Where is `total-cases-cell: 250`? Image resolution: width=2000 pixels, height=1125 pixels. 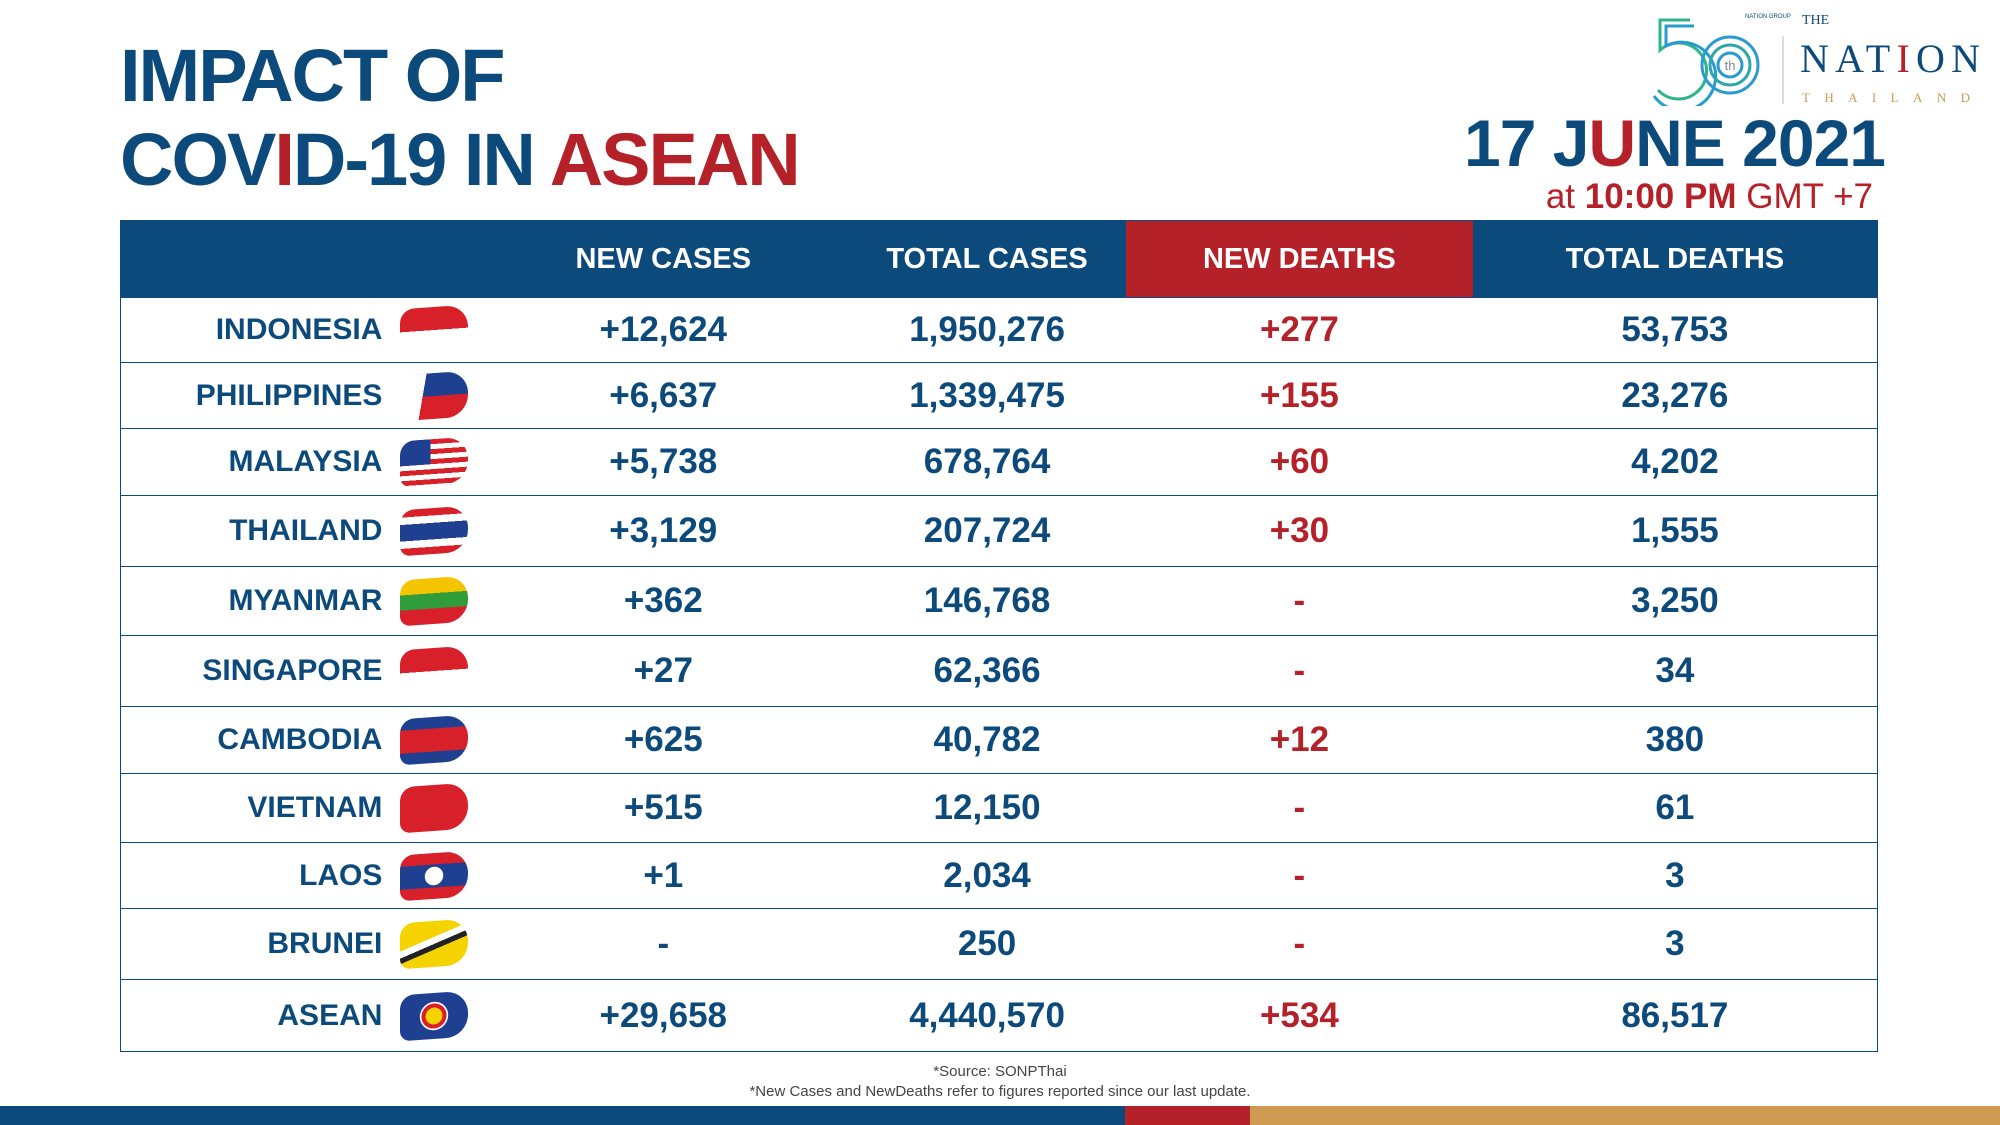
total-cases-cell: 250 is located at coordinates (987, 944).